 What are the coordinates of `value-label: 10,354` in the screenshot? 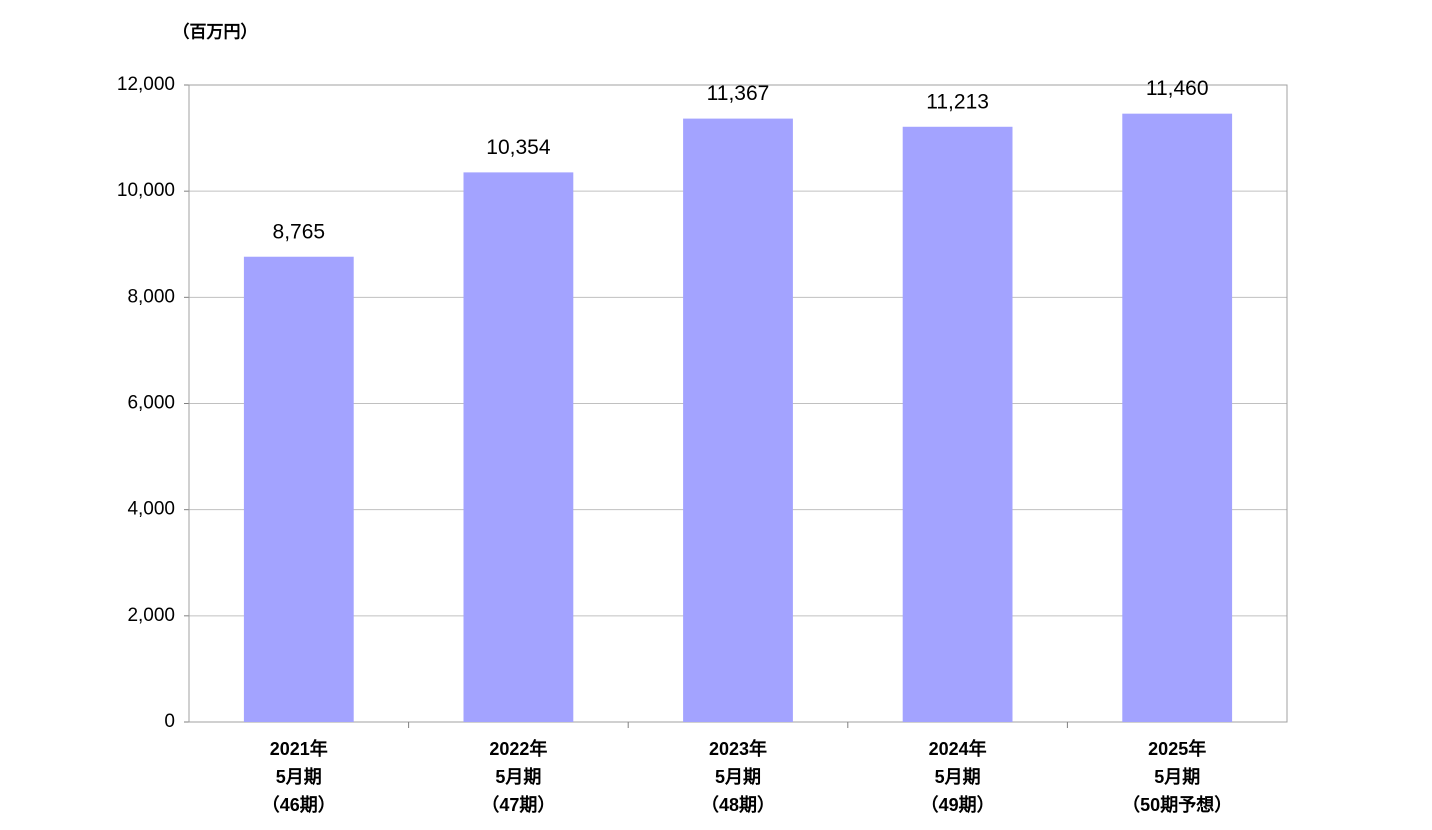 It's located at (518, 147).